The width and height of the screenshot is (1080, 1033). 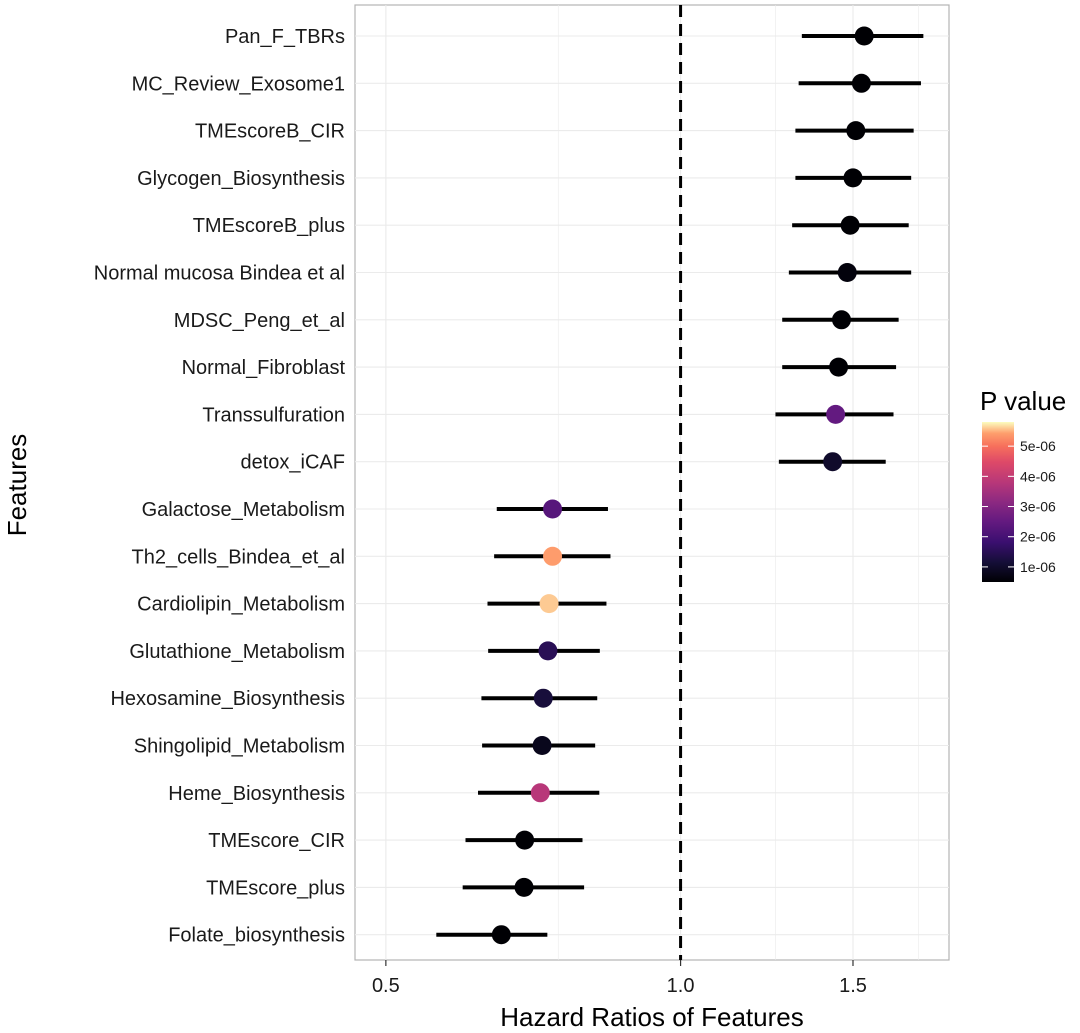 I want to click on y-tick-label: Galactose_Metabolism, so click(x=243, y=510).